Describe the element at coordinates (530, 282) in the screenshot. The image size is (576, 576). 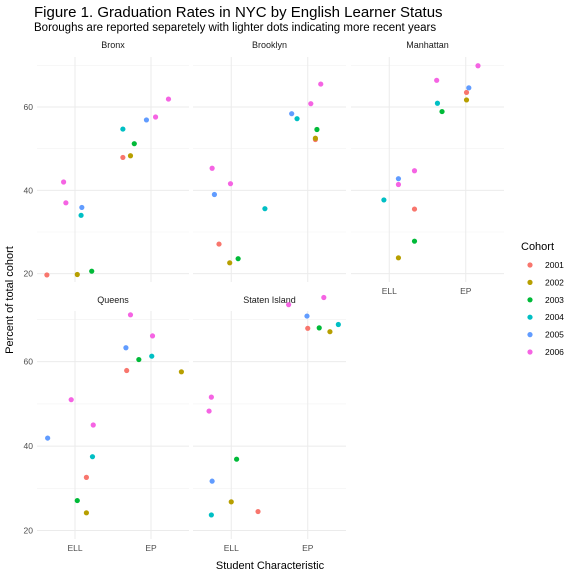
I see `legend-key-2002` at that location.